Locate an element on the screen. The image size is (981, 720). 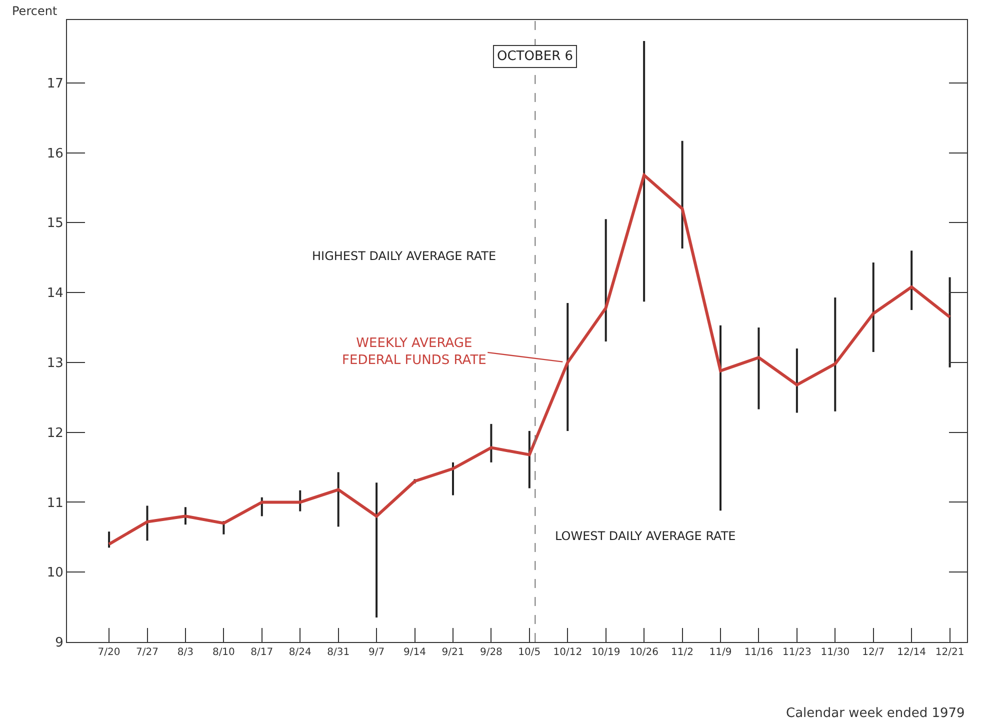
y-tick-label: 9 is located at coordinates (59, 643).